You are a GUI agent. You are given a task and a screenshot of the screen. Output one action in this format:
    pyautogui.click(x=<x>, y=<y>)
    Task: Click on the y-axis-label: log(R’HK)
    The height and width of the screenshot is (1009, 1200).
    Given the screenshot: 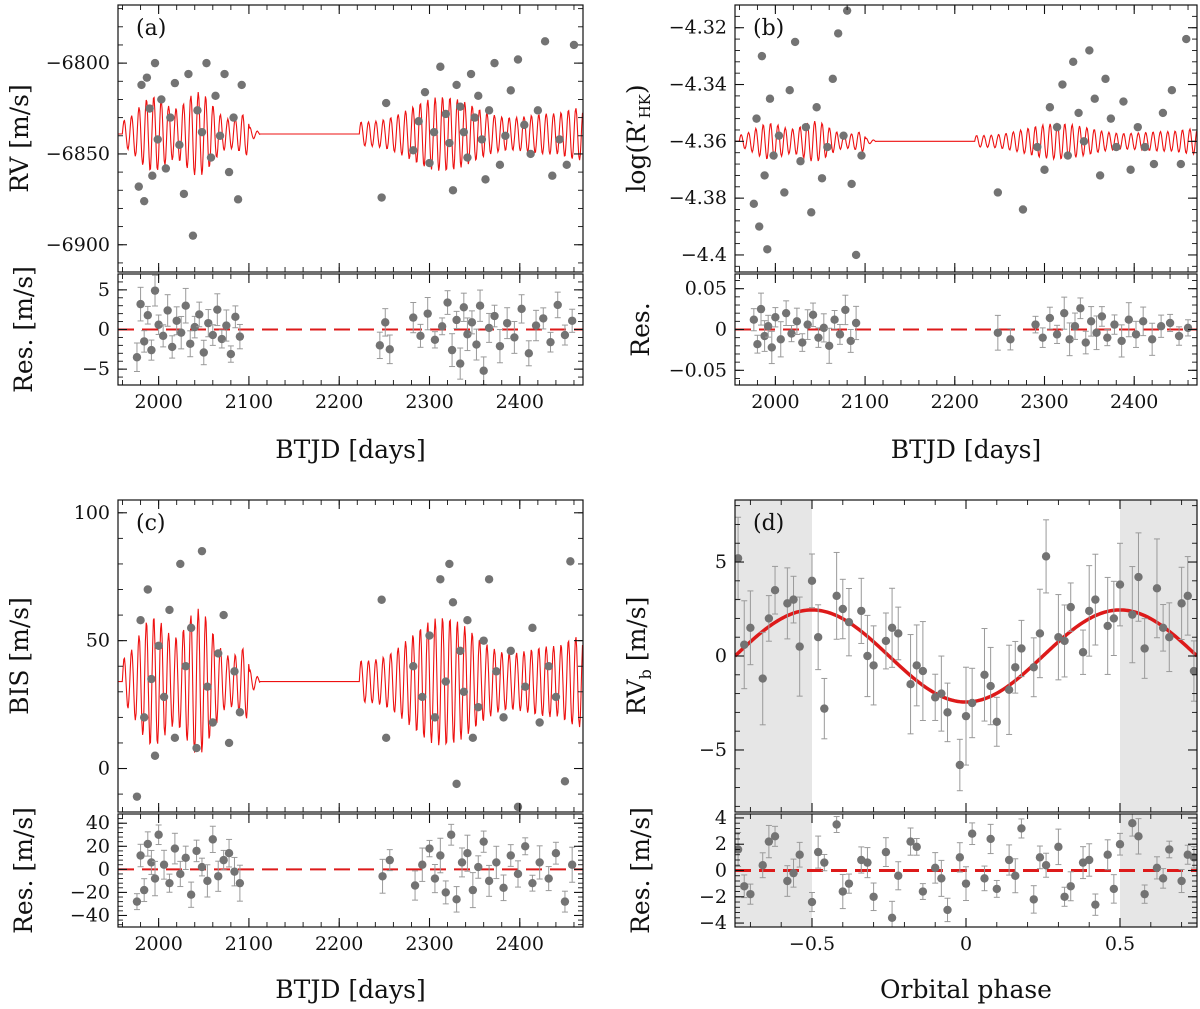 What is the action you would take?
    pyautogui.click(x=638, y=138)
    